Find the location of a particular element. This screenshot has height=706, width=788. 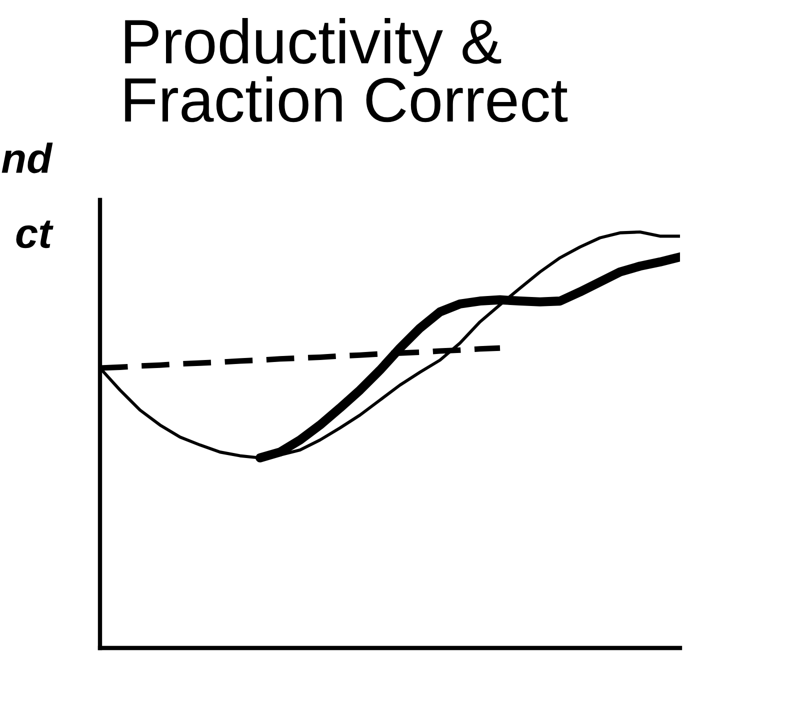

text: ct is located at coordinates (35, 234).